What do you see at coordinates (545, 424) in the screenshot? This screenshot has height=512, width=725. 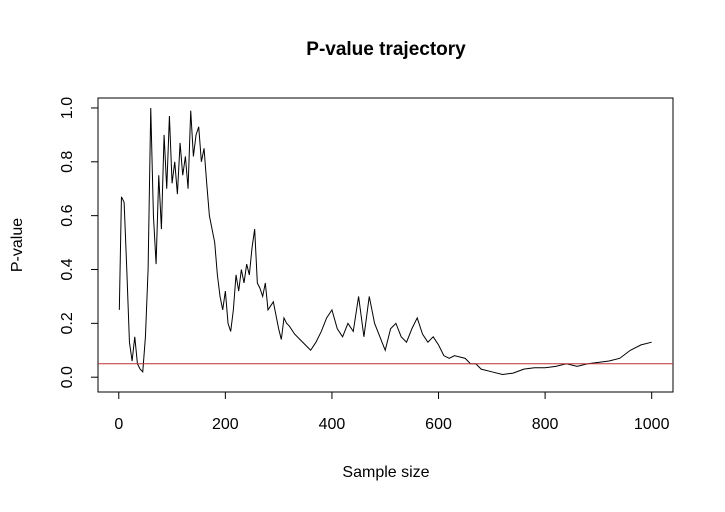 I see `x-tick-label: 800` at bounding box center [545, 424].